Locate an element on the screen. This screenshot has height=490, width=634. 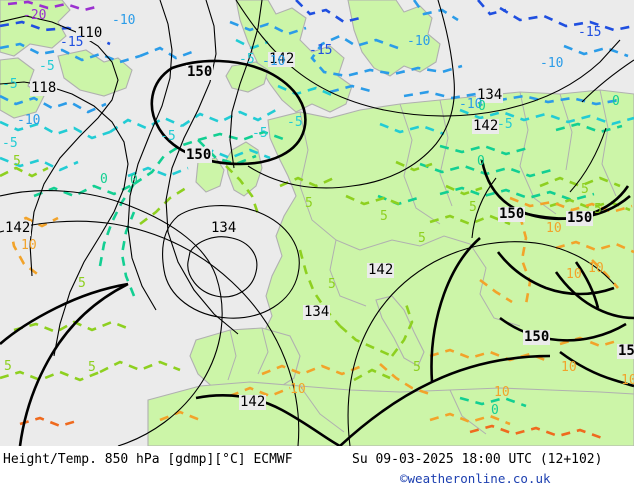
land-north-africa is located at coordinates (390, 413).